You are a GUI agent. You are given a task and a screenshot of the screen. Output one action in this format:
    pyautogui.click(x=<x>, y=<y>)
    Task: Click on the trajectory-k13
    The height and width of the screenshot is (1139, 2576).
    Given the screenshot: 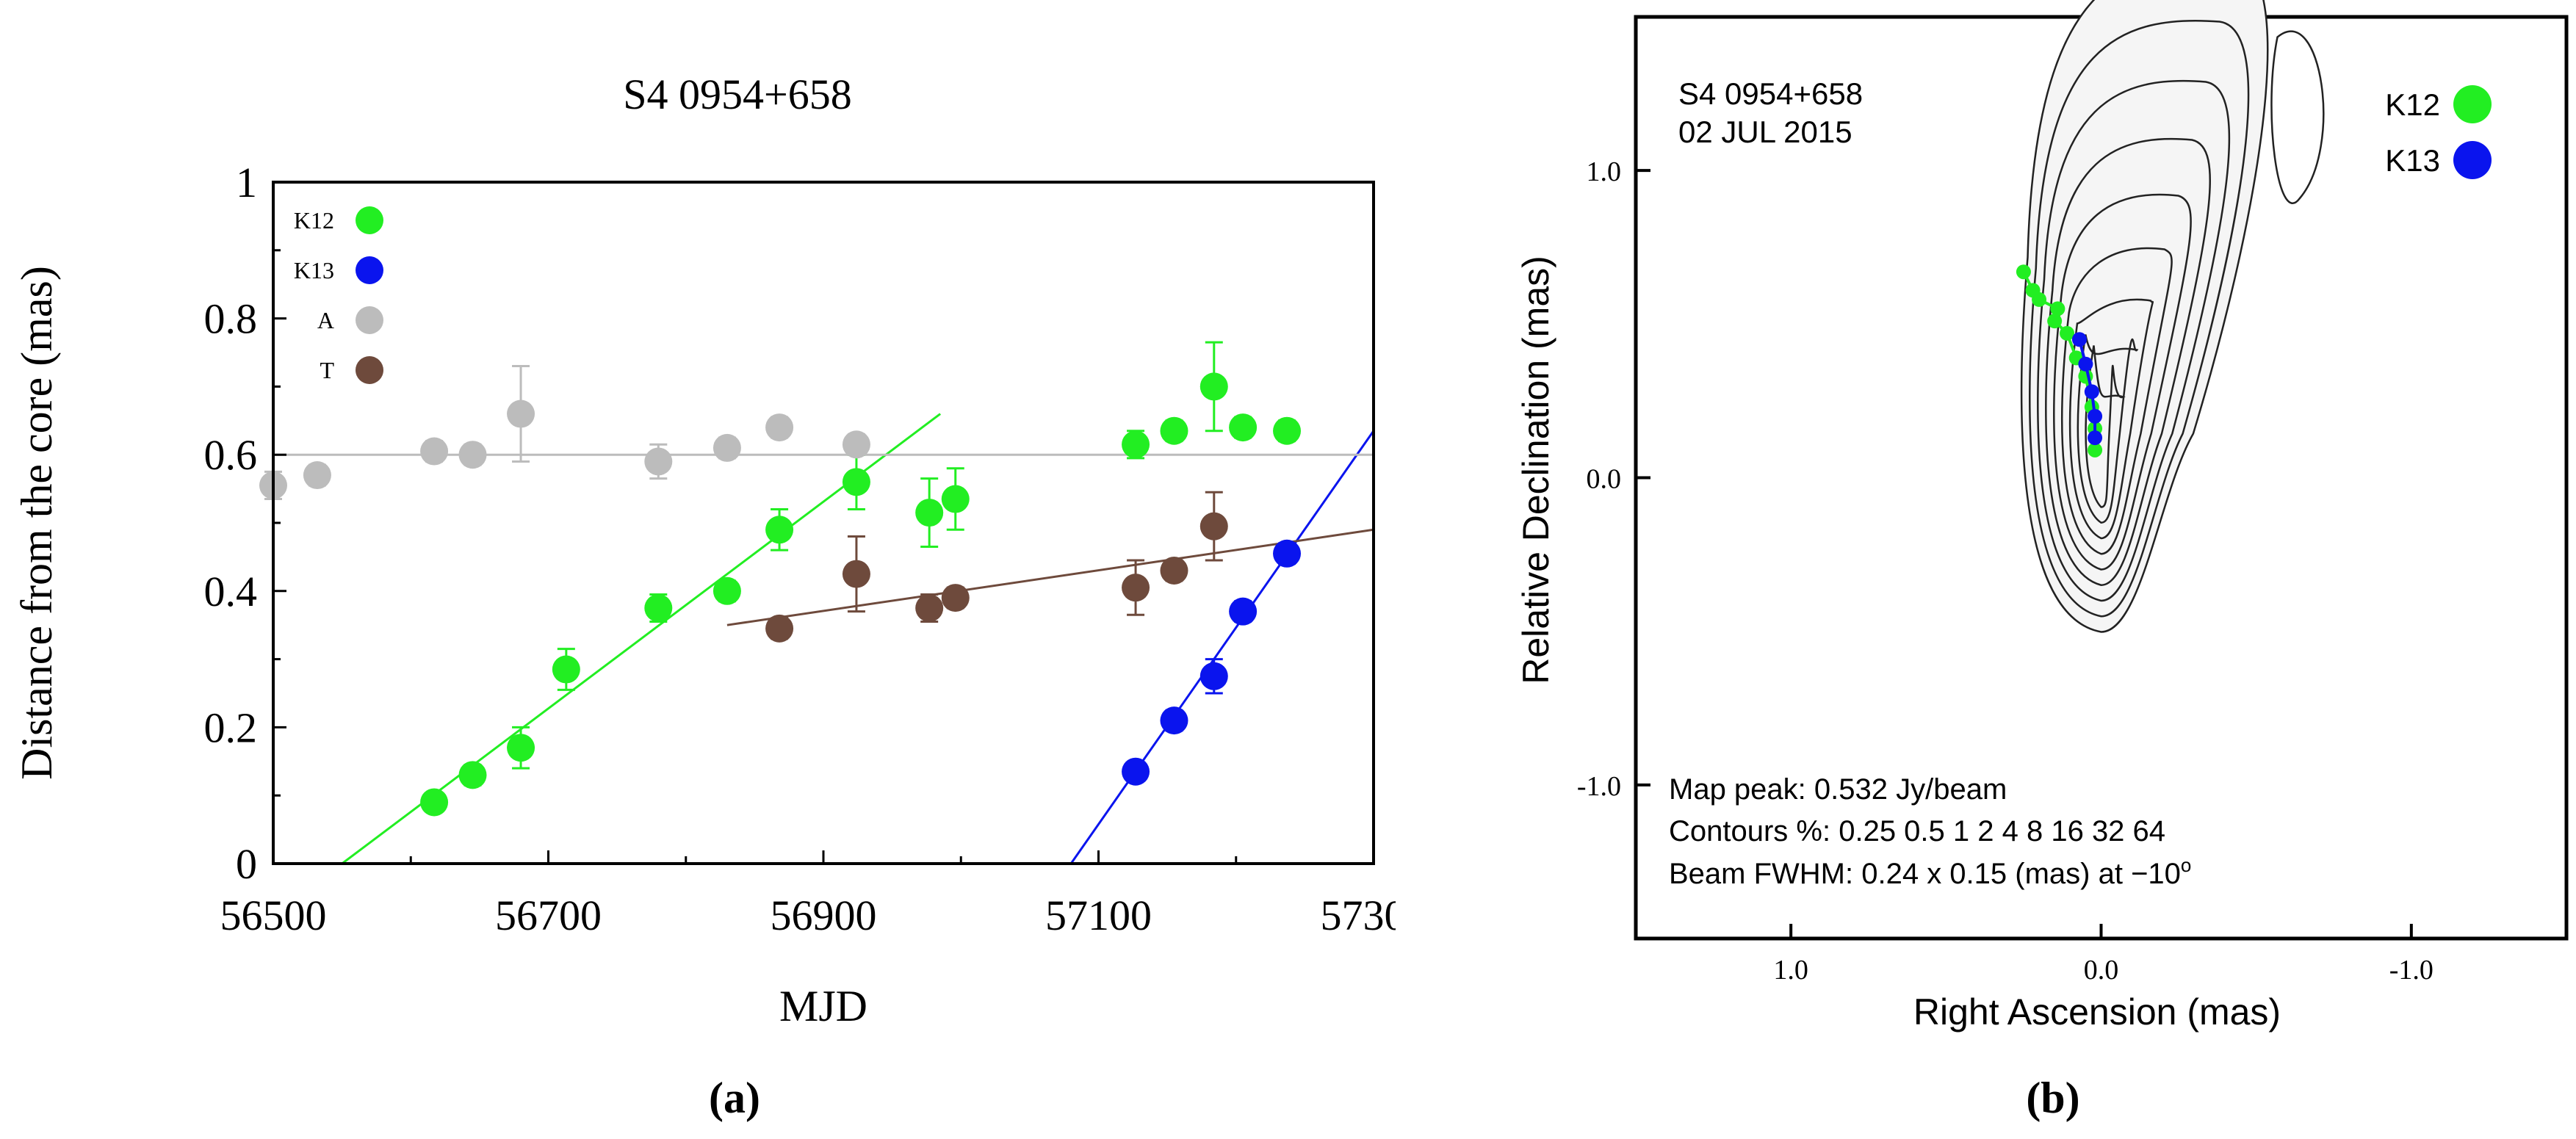 What is the action you would take?
    pyautogui.click(x=2087, y=388)
    